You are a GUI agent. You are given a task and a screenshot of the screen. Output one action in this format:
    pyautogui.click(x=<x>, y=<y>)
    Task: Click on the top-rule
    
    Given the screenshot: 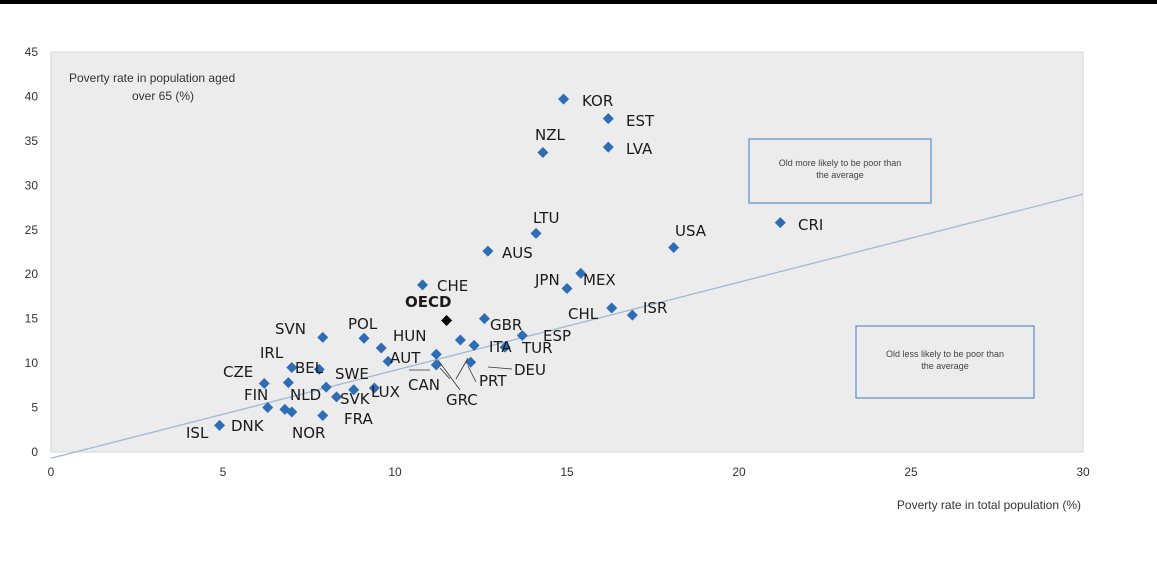 What is the action you would take?
    pyautogui.click(x=578, y=2)
    